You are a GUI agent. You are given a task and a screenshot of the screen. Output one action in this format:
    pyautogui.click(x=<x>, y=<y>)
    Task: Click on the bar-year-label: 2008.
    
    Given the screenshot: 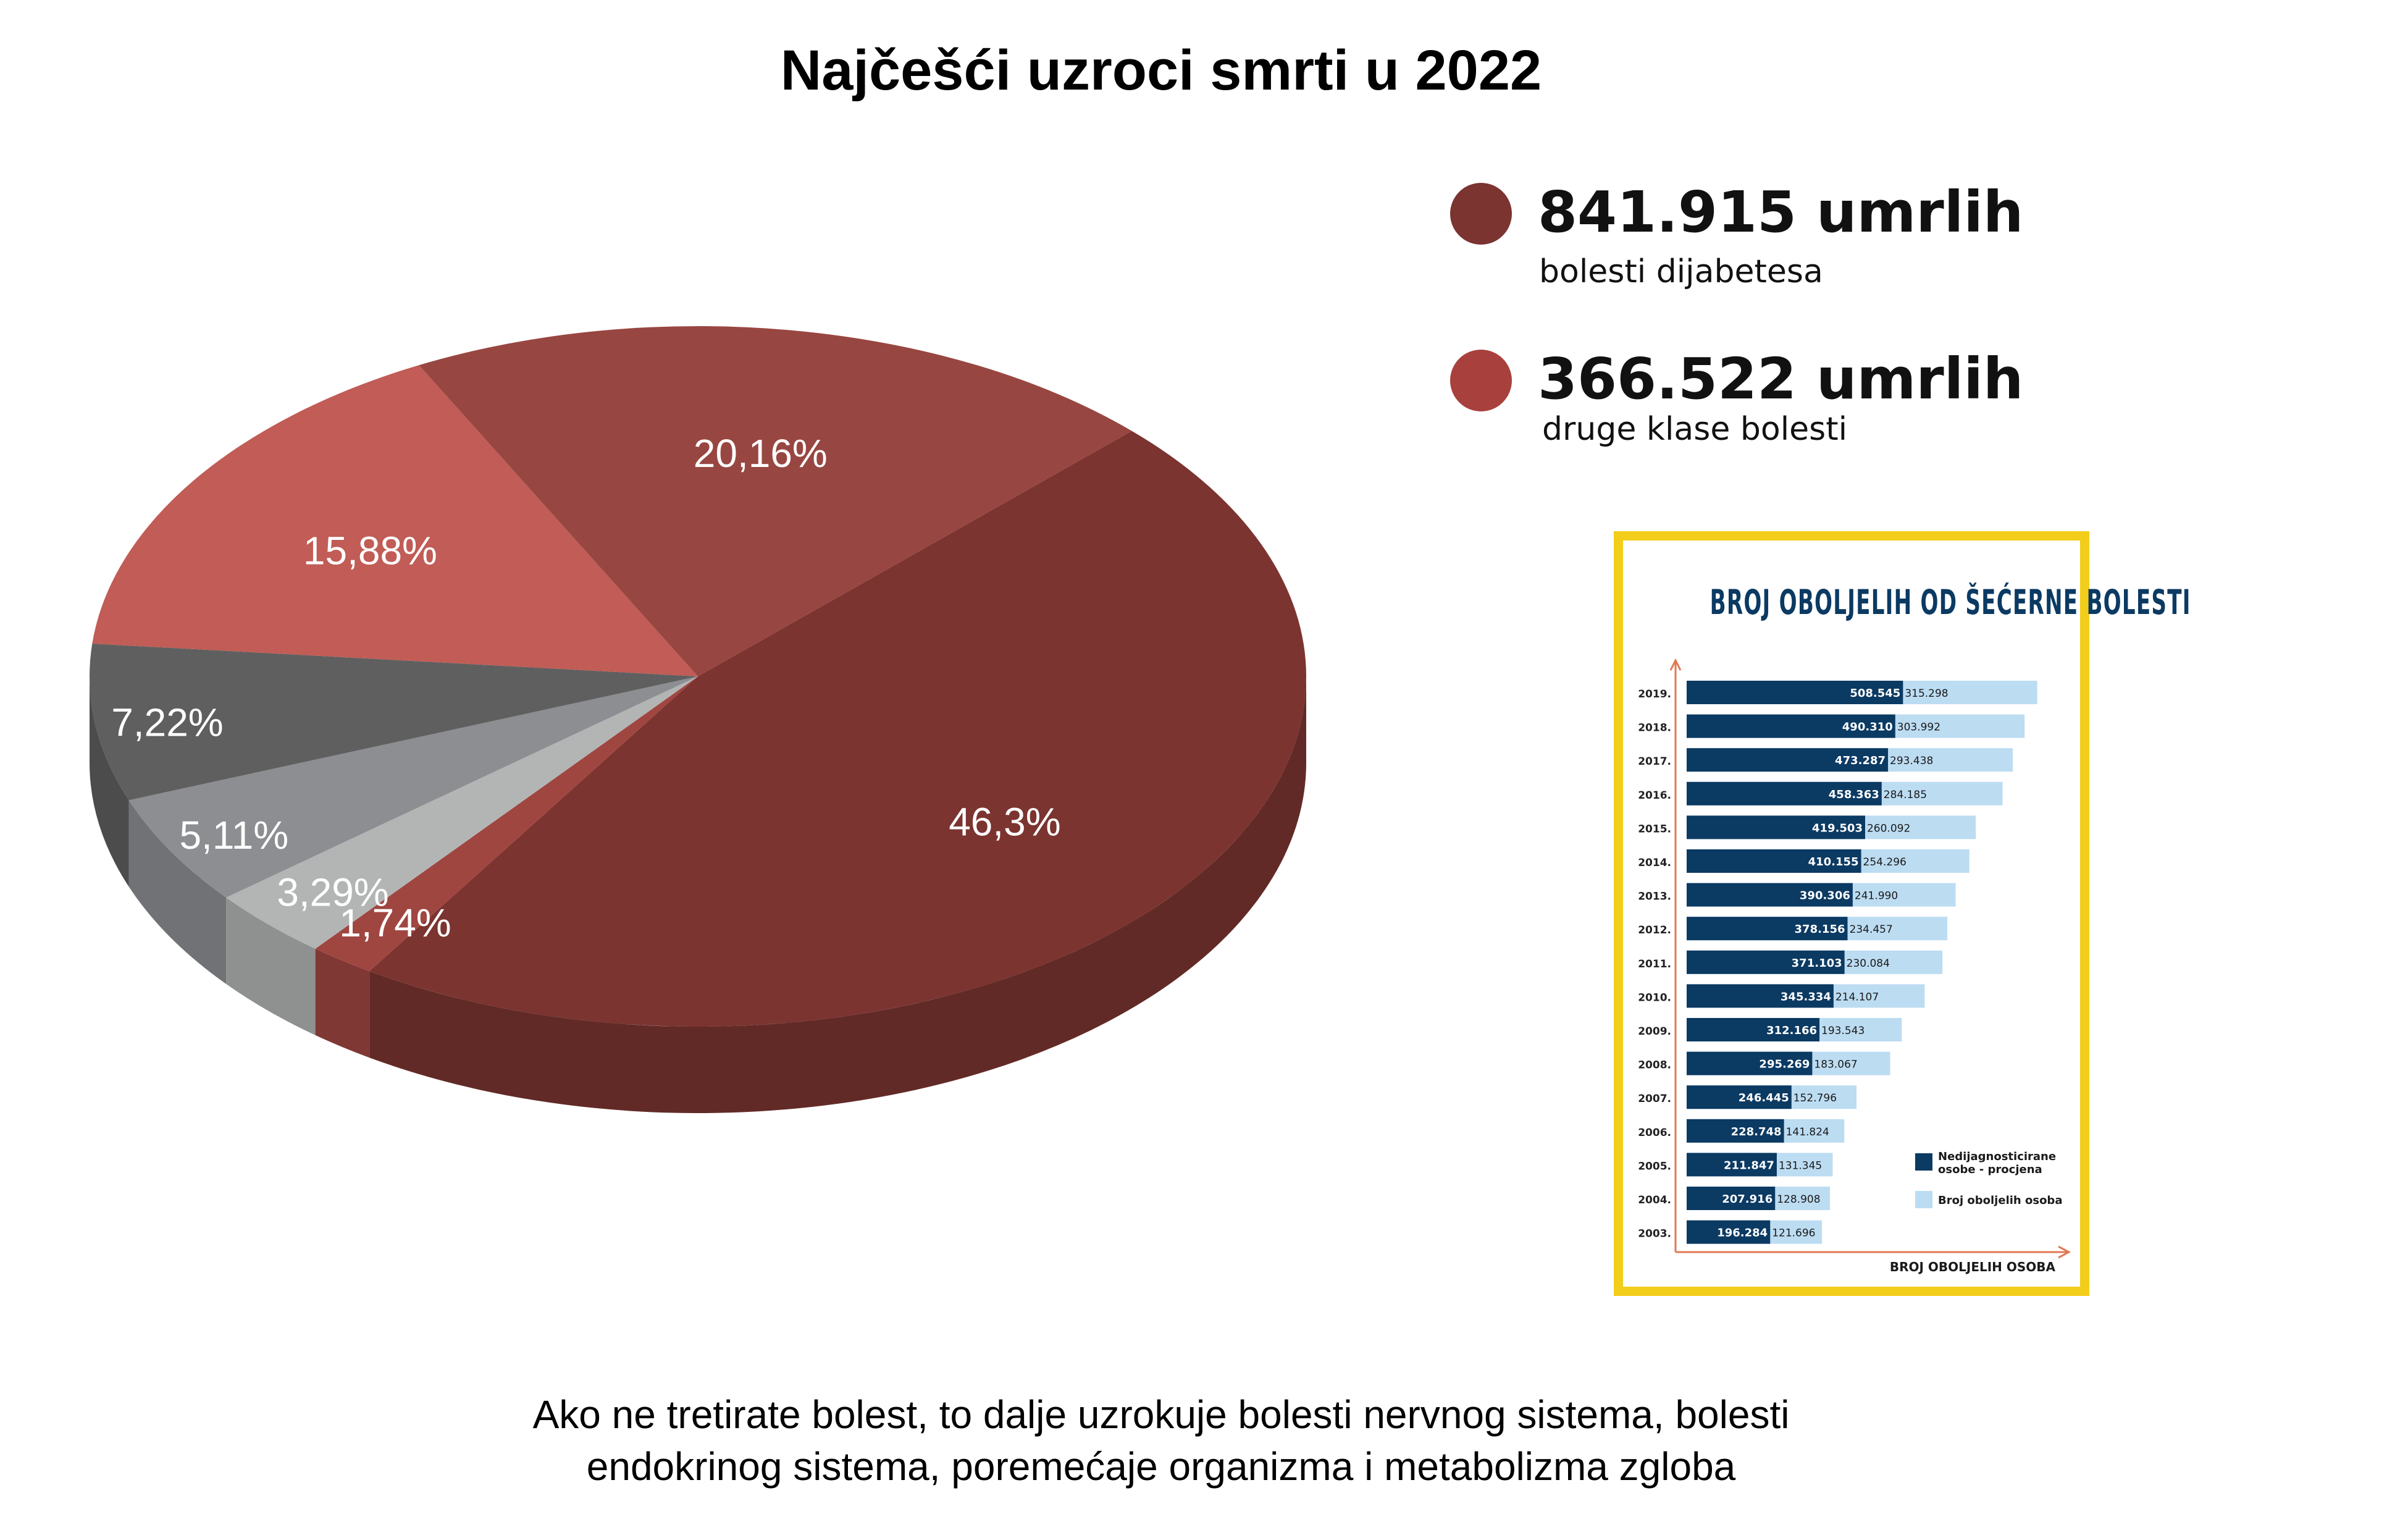 What is the action you would take?
    pyautogui.click(x=1654, y=1066)
    